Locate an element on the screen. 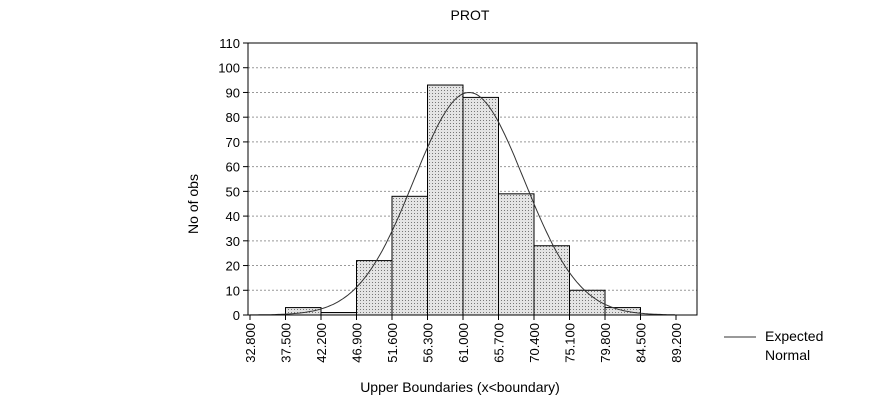 The height and width of the screenshot is (414, 883). y-tick-label: 90 is located at coordinates (233, 92).